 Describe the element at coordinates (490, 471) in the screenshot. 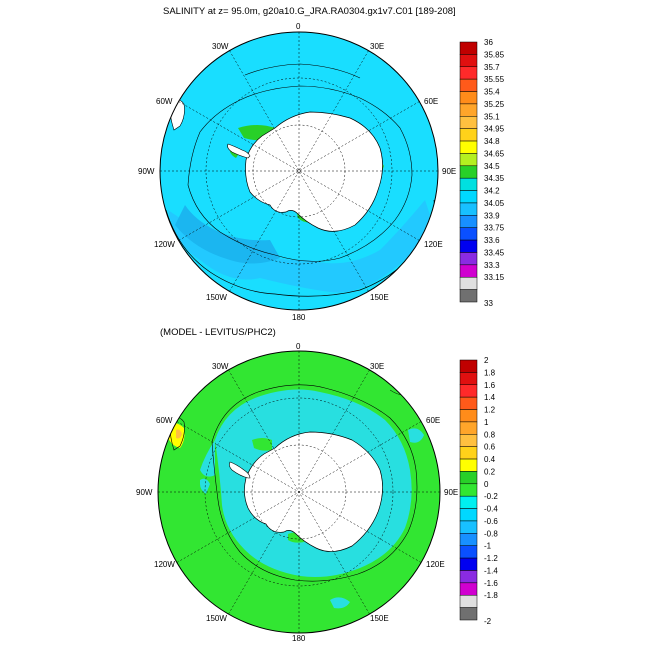

I see `bottom-colorbar-label: 0.2` at that location.